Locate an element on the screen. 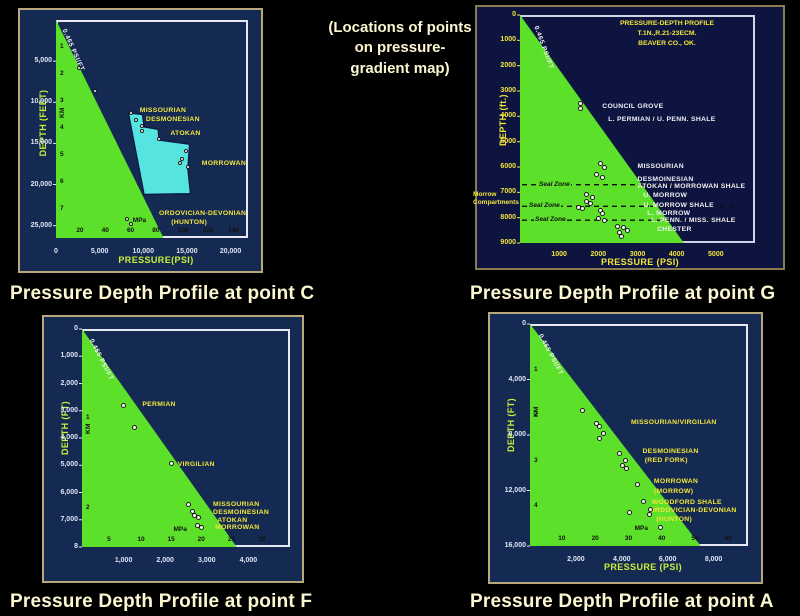  chart-c-xtick: 0 is located at coordinates (56, 251).